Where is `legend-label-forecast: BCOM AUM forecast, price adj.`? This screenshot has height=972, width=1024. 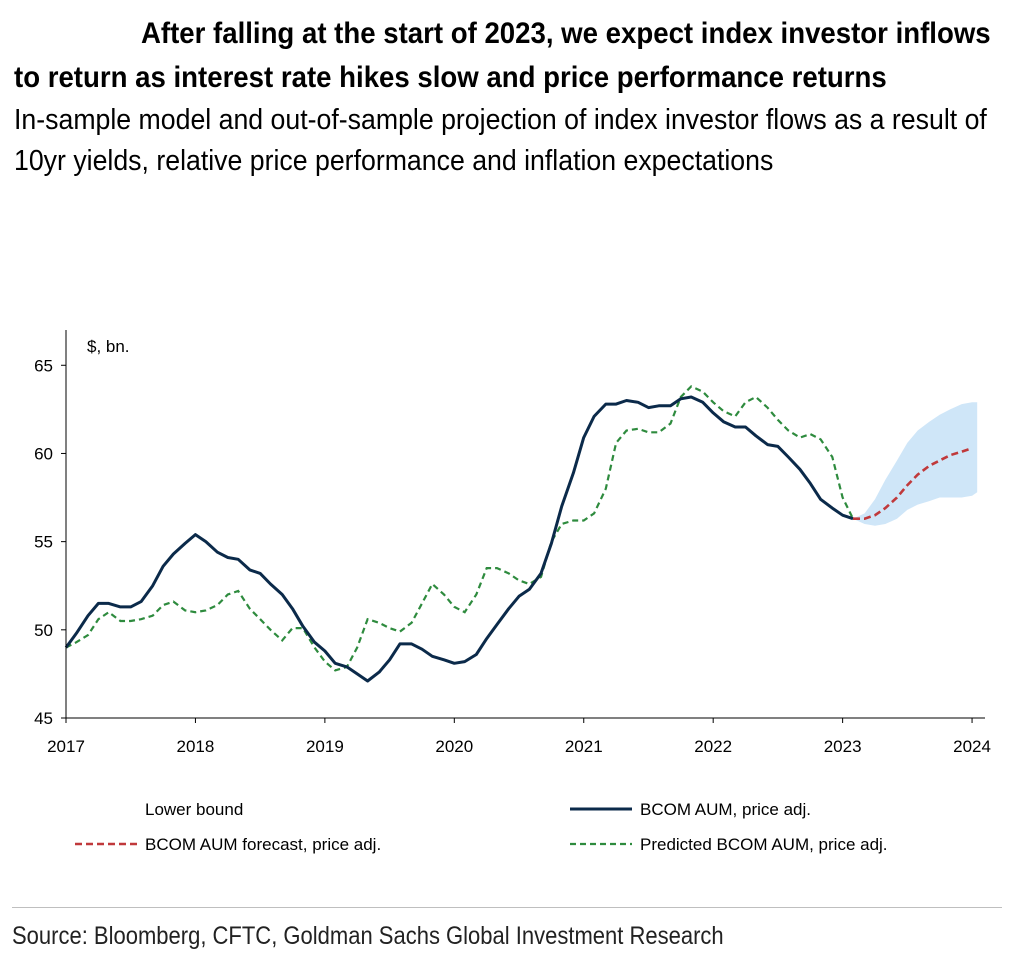
legend-label-forecast: BCOM AUM forecast, price adj. is located at coordinates (263, 844).